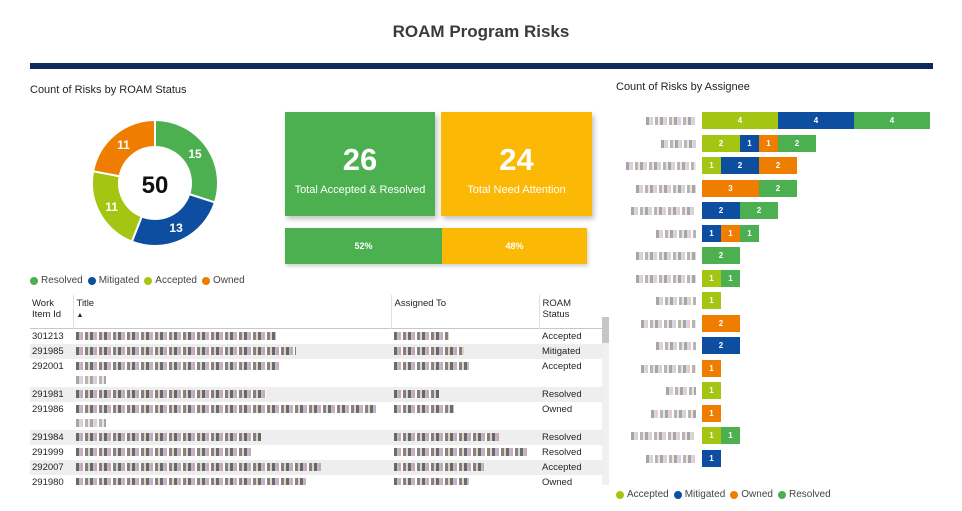  What do you see at coordinates (232, 311) in the screenshot?
I see `col-header-title: Title ▲` at bounding box center [232, 311].